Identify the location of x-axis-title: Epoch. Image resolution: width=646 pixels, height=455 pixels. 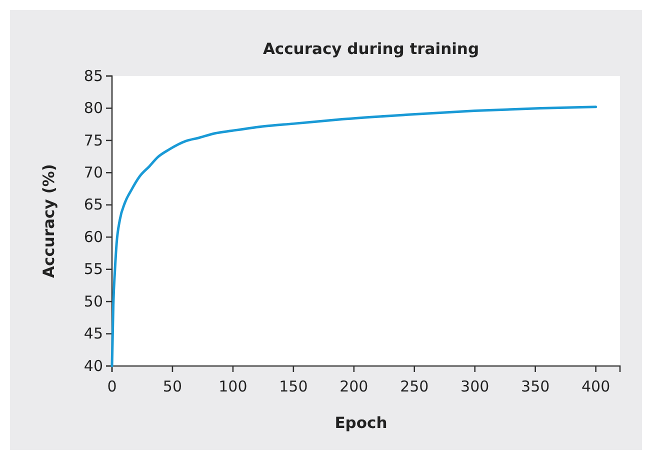
(361, 423).